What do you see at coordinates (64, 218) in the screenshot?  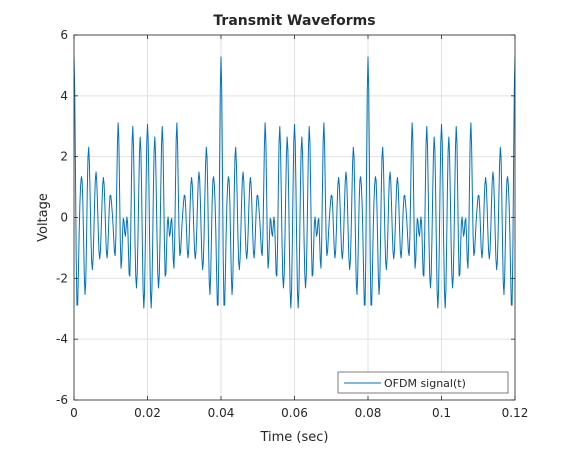 I see `y-tick-label: 0` at bounding box center [64, 218].